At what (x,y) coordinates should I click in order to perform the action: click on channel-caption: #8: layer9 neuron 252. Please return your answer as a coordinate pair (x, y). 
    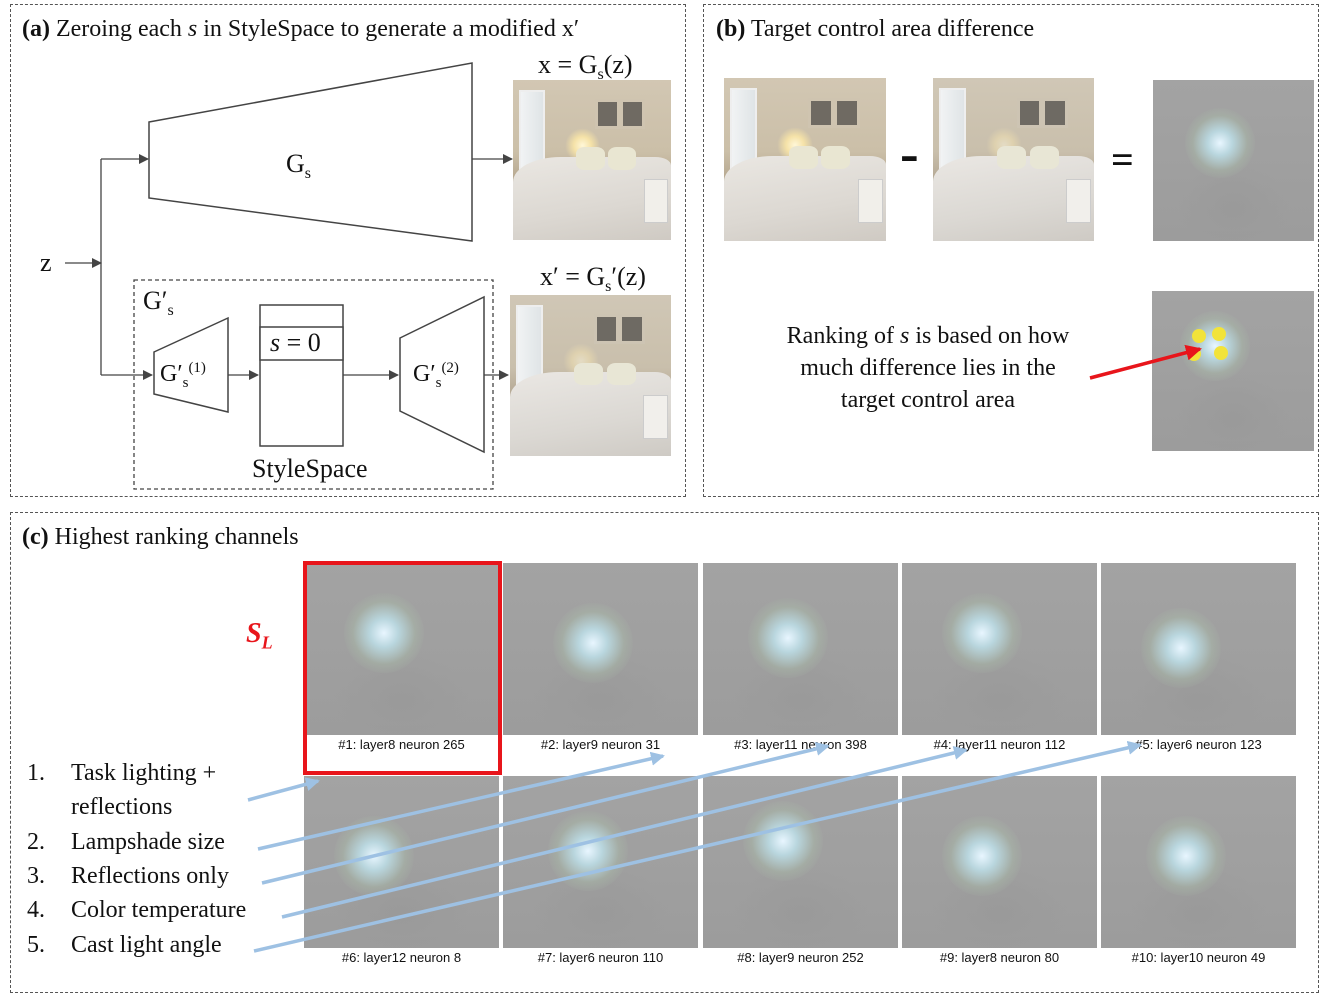
    Looking at the image, I should click on (800, 957).